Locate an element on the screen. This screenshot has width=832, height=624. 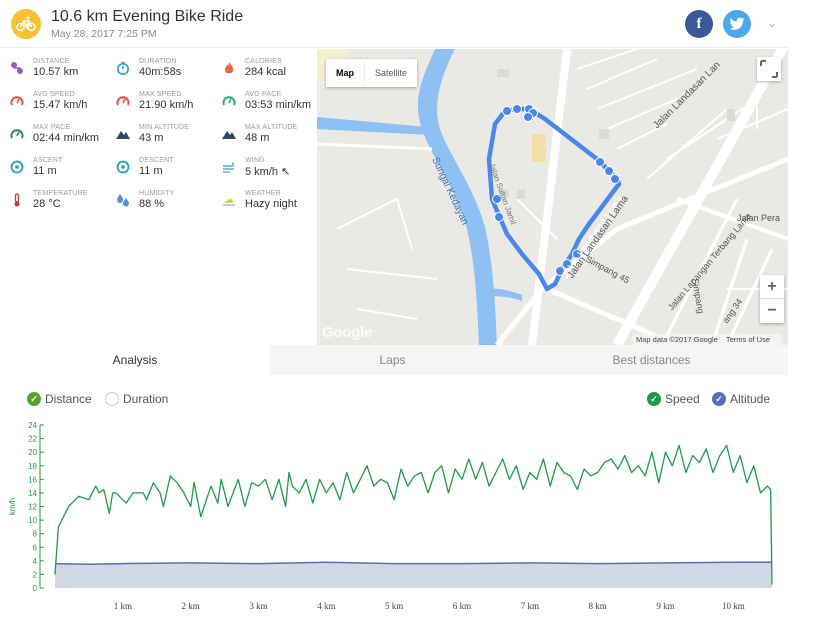
stat-label: MIN ALTITUDE is located at coordinates (164, 127).